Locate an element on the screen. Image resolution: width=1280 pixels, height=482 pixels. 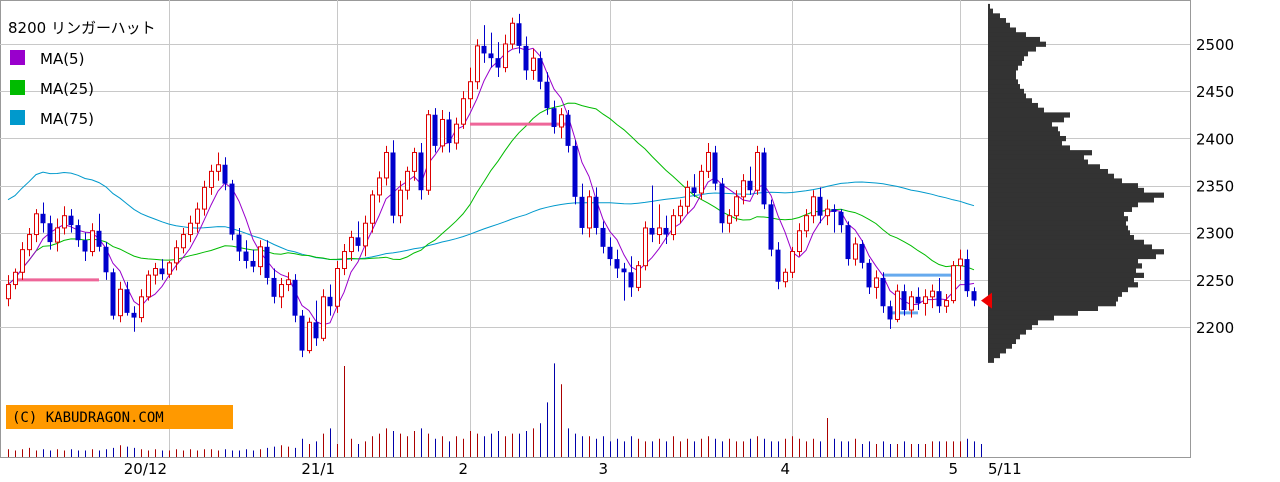
copyright-background is located at coordinates (119, 417).